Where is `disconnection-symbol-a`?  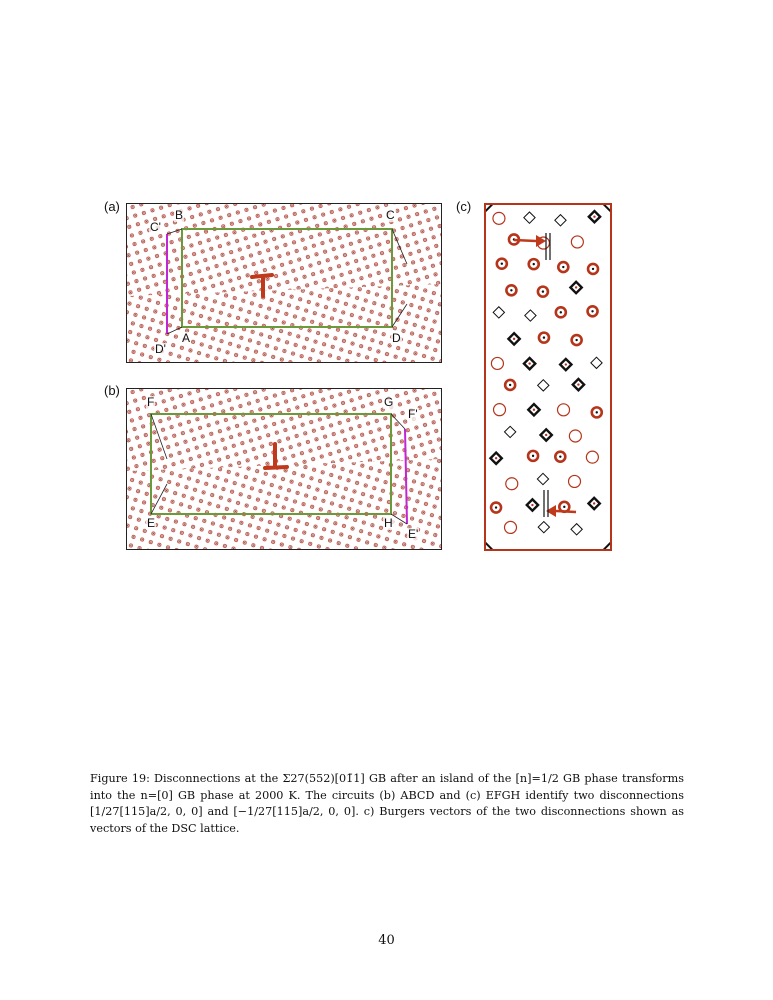 disconnection-symbol-a is located at coordinates (262, 285).